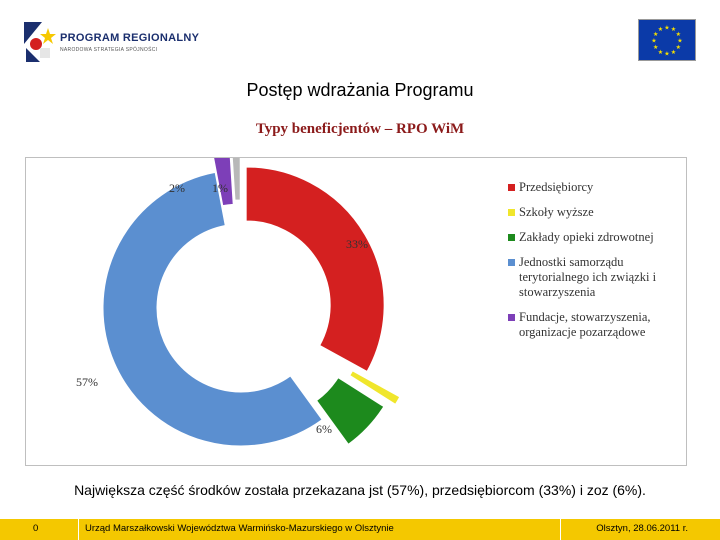 This screenshot has height=540, width=720. I want to click on slice-data-label: 33%, so click(357, 244).